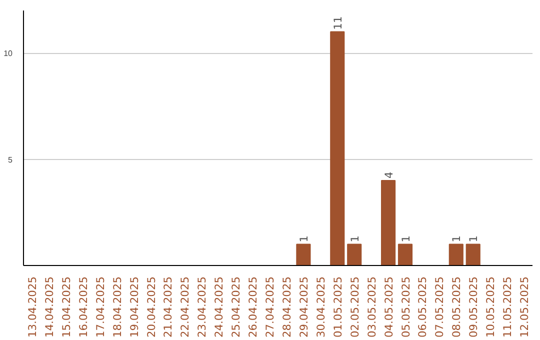 The image size is (540, 340). What do you see at coordinates (423, 307) in the screenshot?
I see `x-tick-label: 06.05.2025` at bounding box center [423, 307].